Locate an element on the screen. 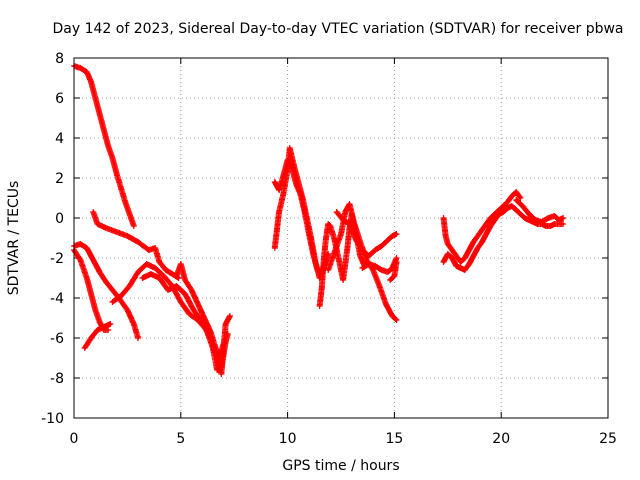 The width and height of the screenshot is (640, 480). x-tick-label: 10 is located at coordinates (288, 439).